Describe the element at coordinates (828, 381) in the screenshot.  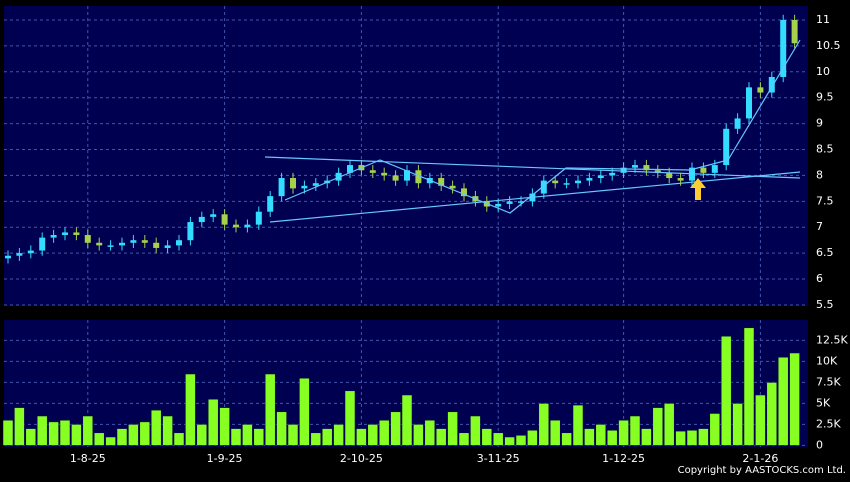
I see `y-tick-label: 7.5K` at that location.